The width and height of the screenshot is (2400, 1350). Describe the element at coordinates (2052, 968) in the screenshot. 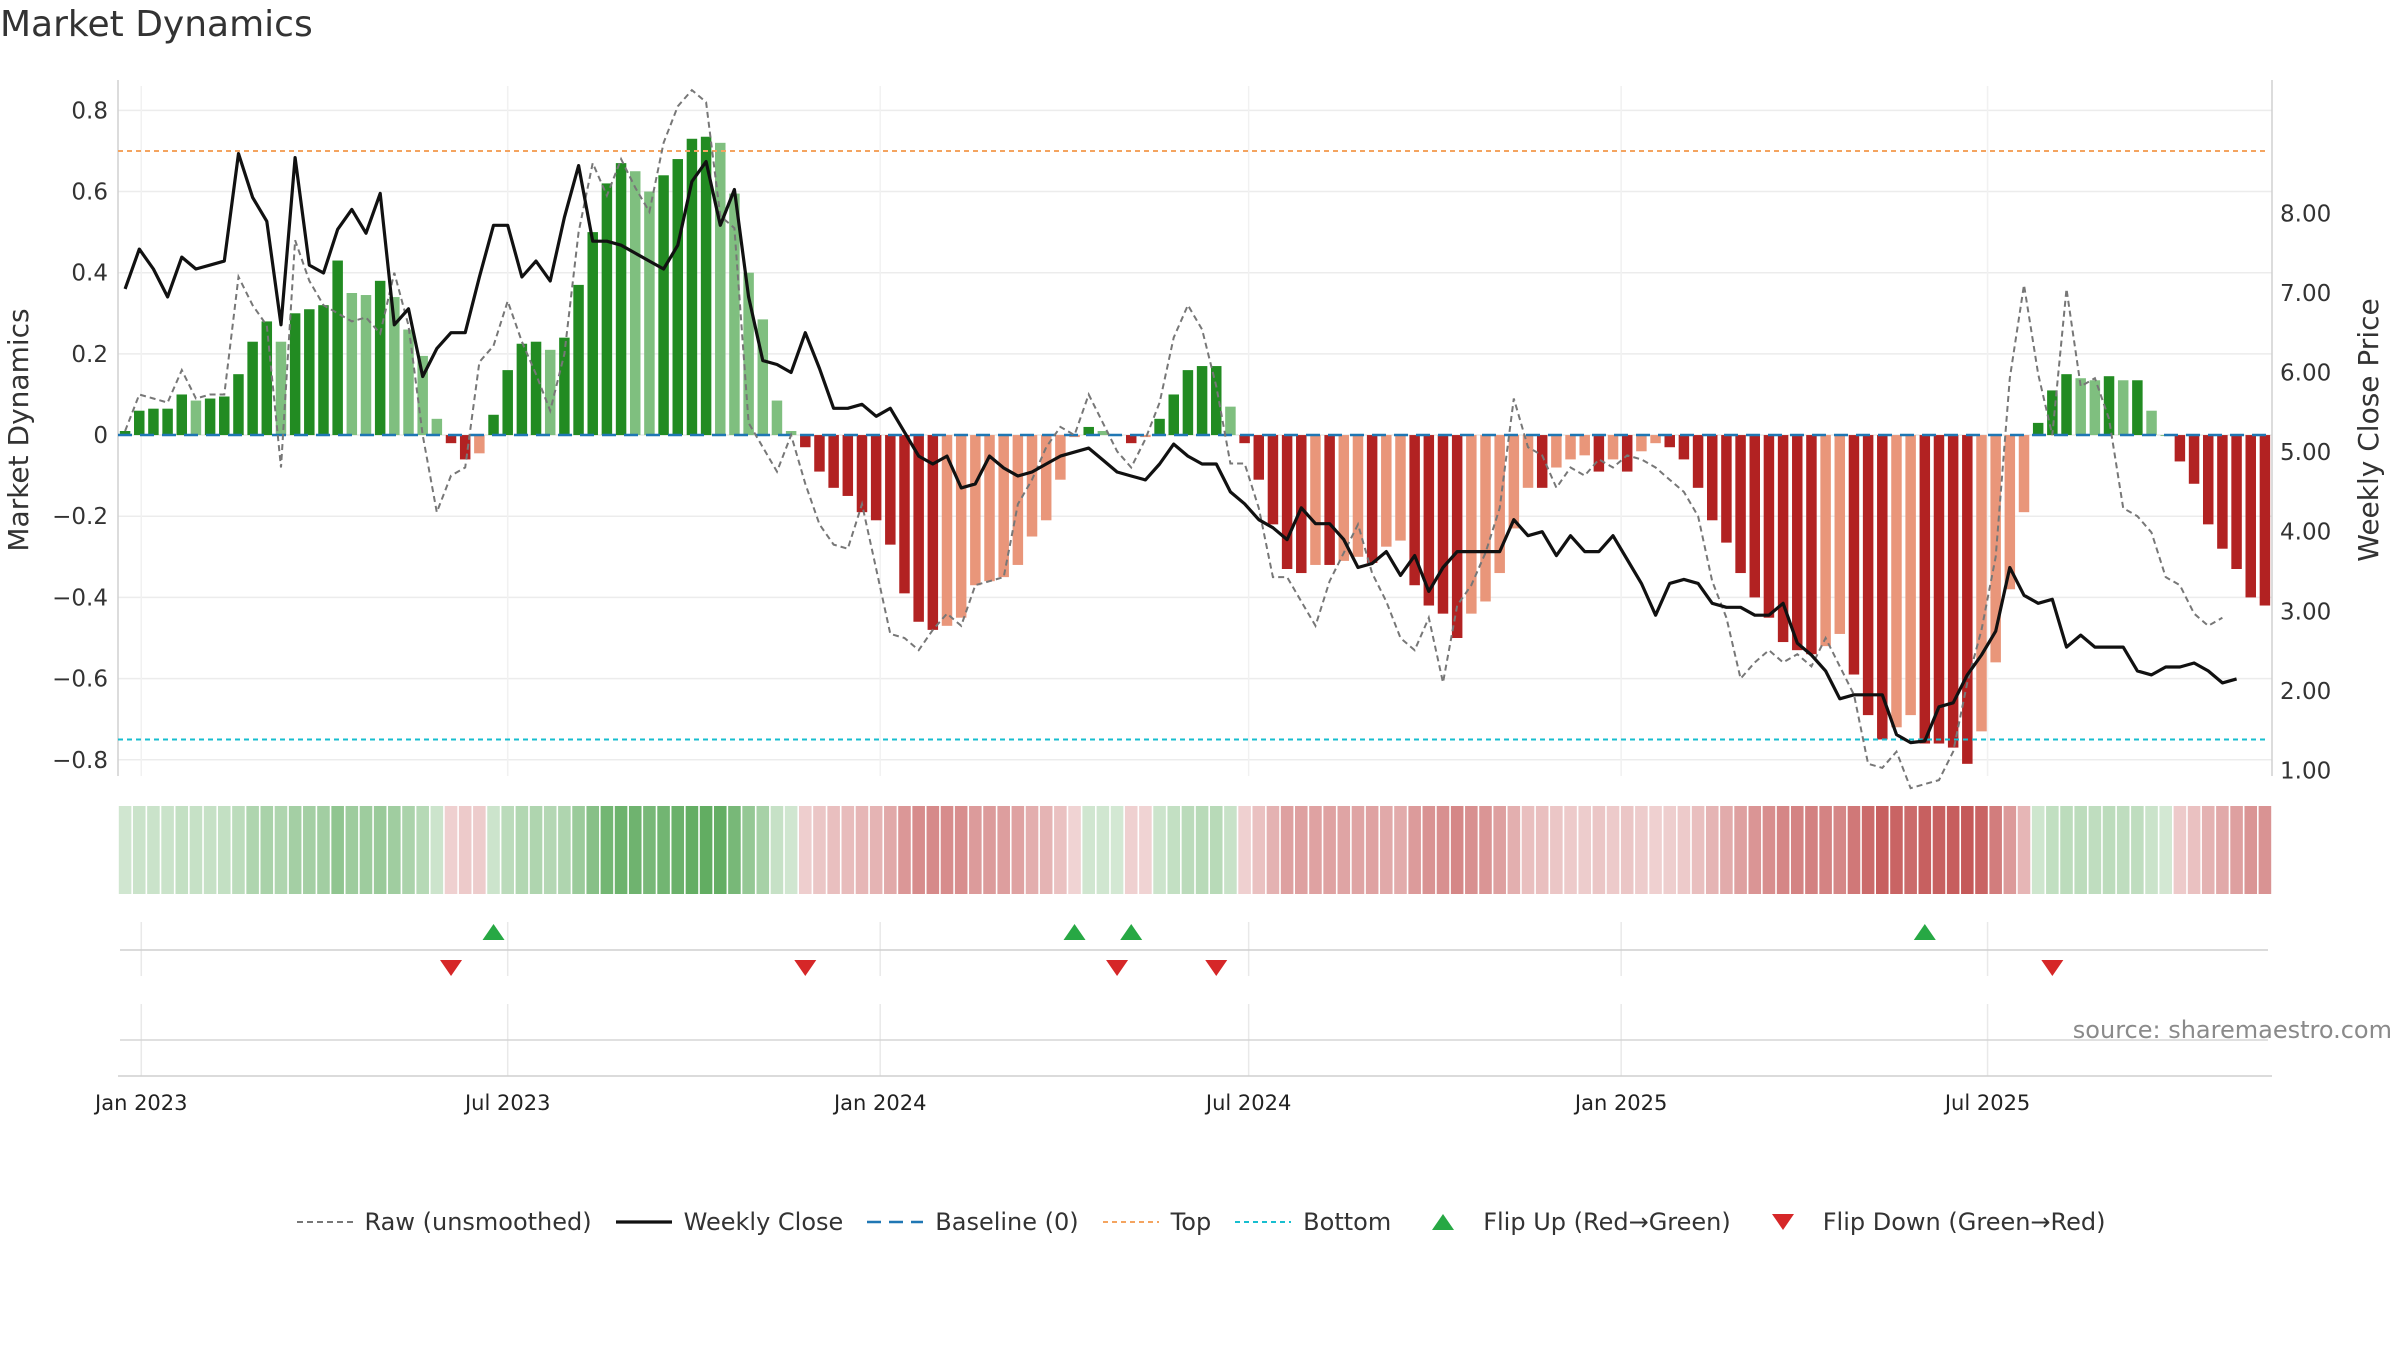

I see `flip-down-marker` at that location.